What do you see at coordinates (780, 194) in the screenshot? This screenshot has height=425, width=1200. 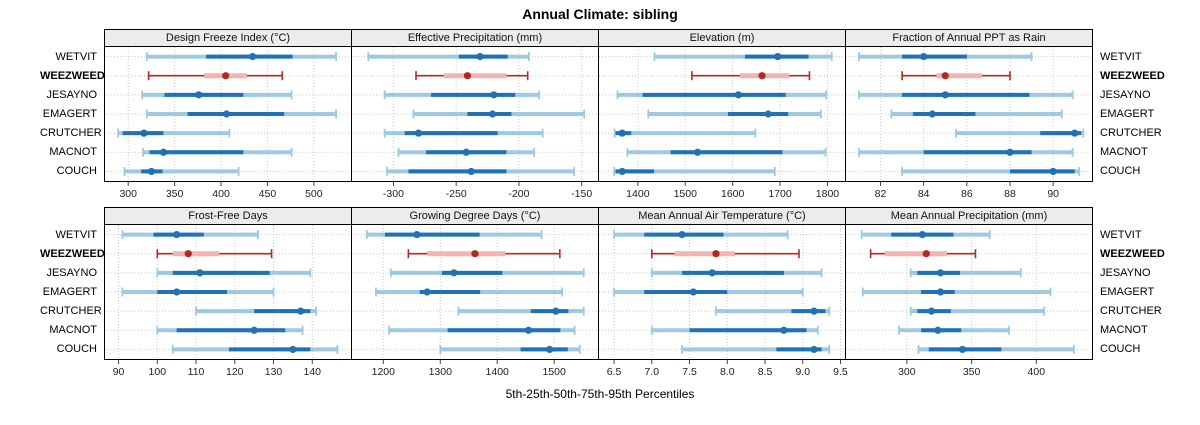 I see `x-tick-label: 1700` at bounding box center [780, 194].